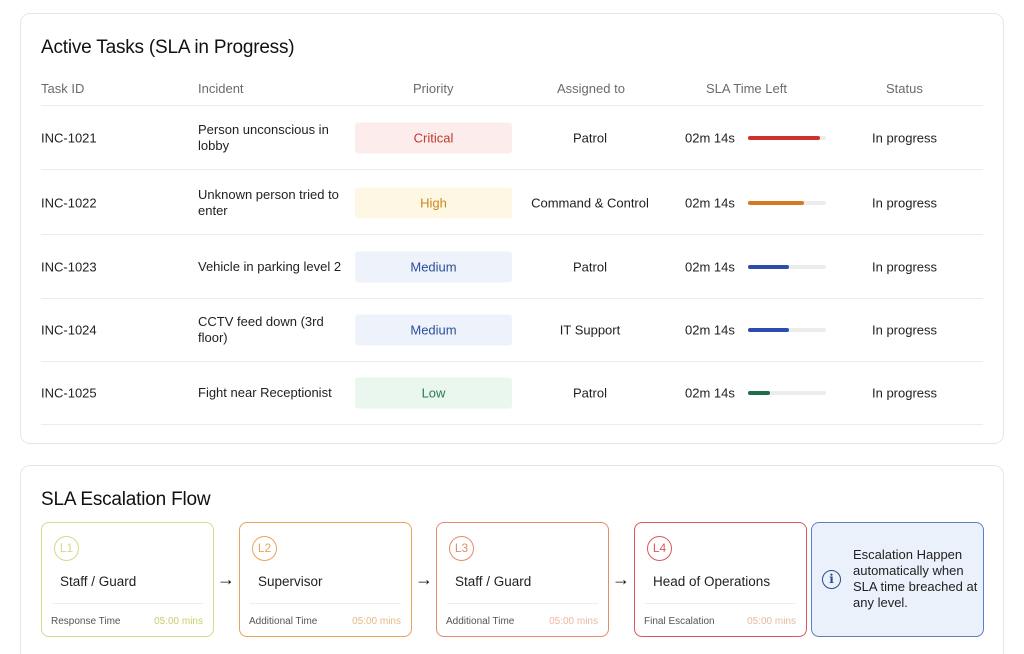 Image resolution: width=1024 pixels, height=654 pixels. What do you see at coordinates (261, 329) in the screenshot?
I see `incident-text: CCTV feed down (3rd floor)` at bounding box center [261, 329].